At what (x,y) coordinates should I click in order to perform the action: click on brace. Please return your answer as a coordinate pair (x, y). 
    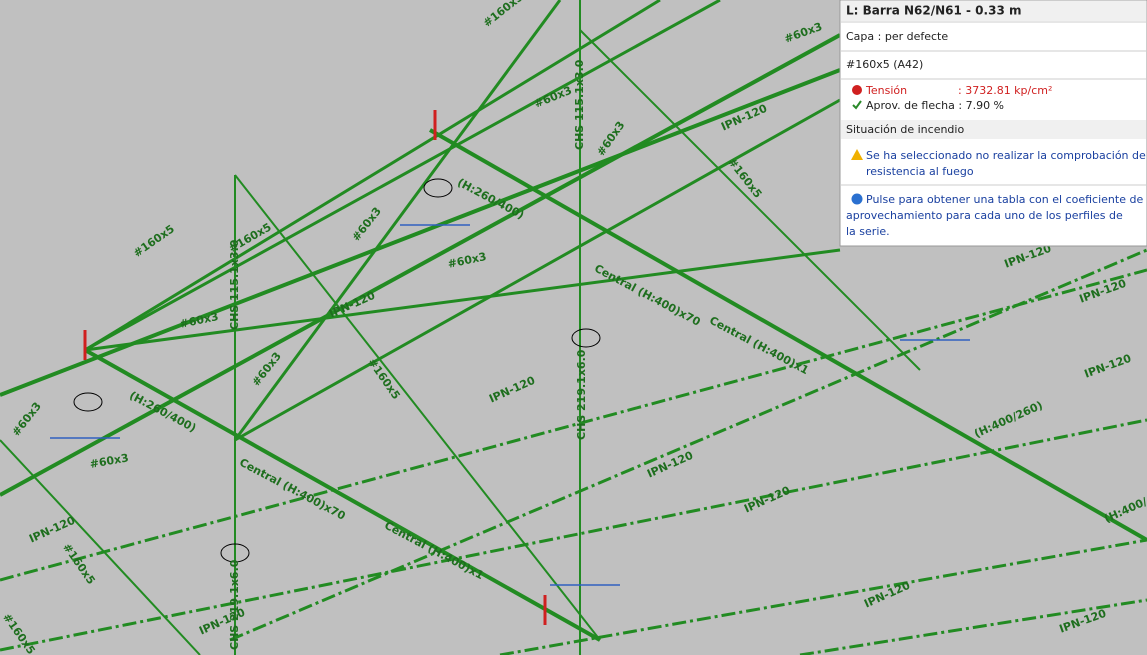
    Looking at the image, I should click on (100, 547).